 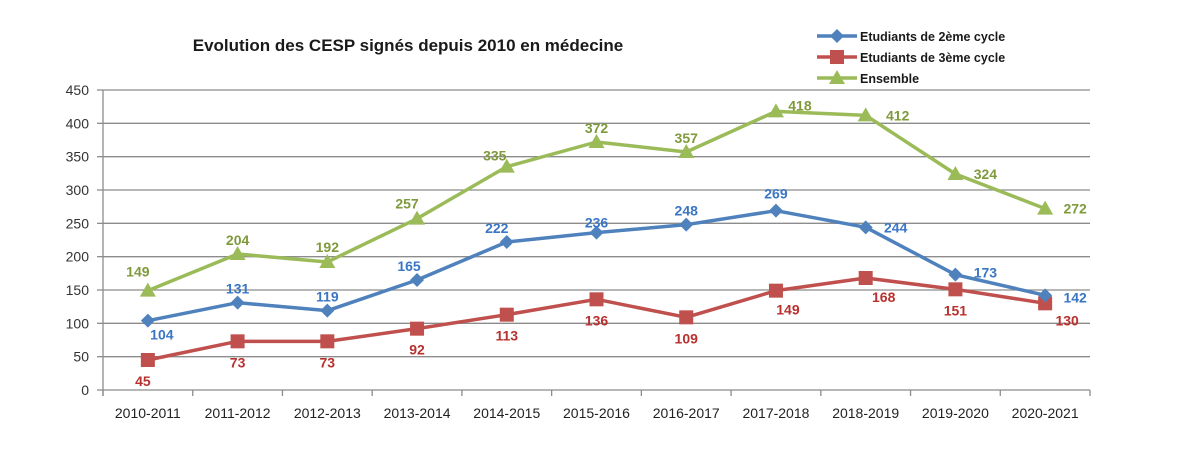 I want to click on y-tick-label: 350, so click(x=78, y=157).